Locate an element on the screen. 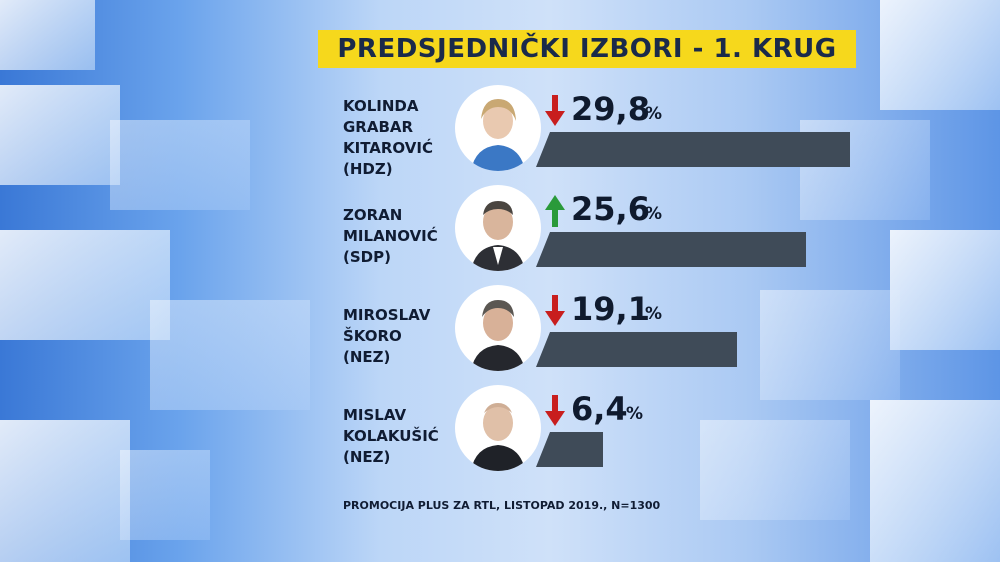 The height and width of the screenshot is (562, 1000). name-line: ŠKORO is located at coordinates (372, 336).